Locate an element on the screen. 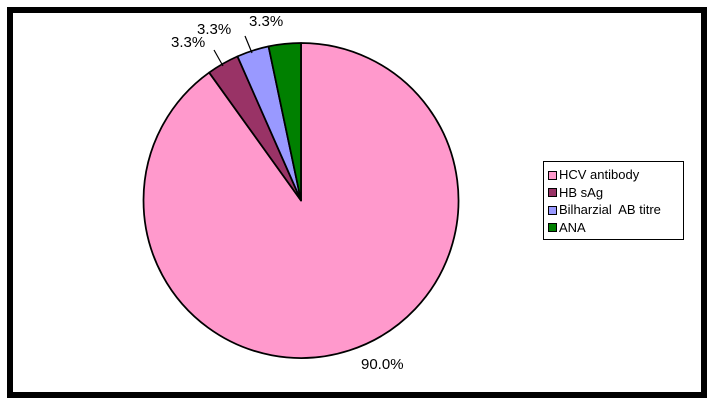 The height and width of the screenshot is (406, 713). legend-item-bilharzial-ab-titre: Bilharzial AB titre is located at coordinates (614, 210).